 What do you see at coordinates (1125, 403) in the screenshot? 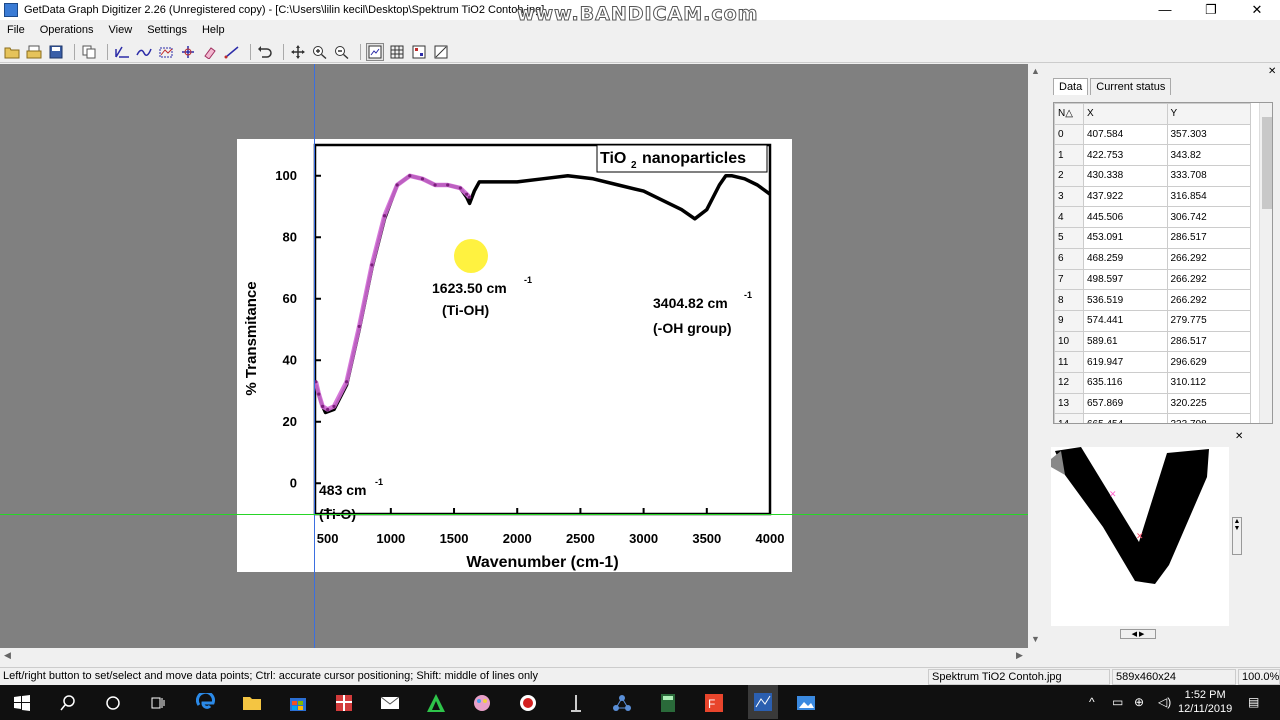
I see `cell-x: 657.869` at bounding box center [1125, 403].